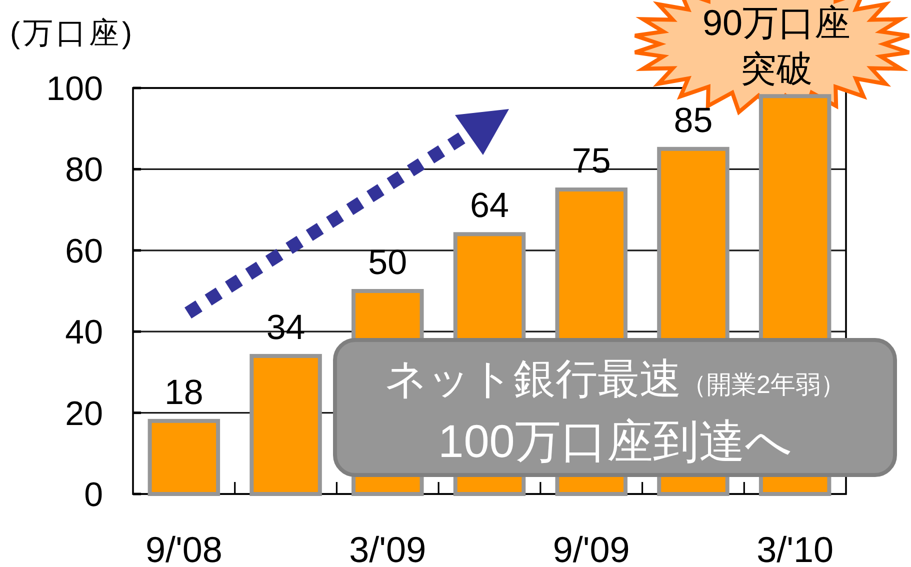 The width and height of the screenshot is (911, 567). What do you see at coordinates (387, 548) in the screenshot?
I see `xtick-label: 3/'09` at bounding box center [387, 548].